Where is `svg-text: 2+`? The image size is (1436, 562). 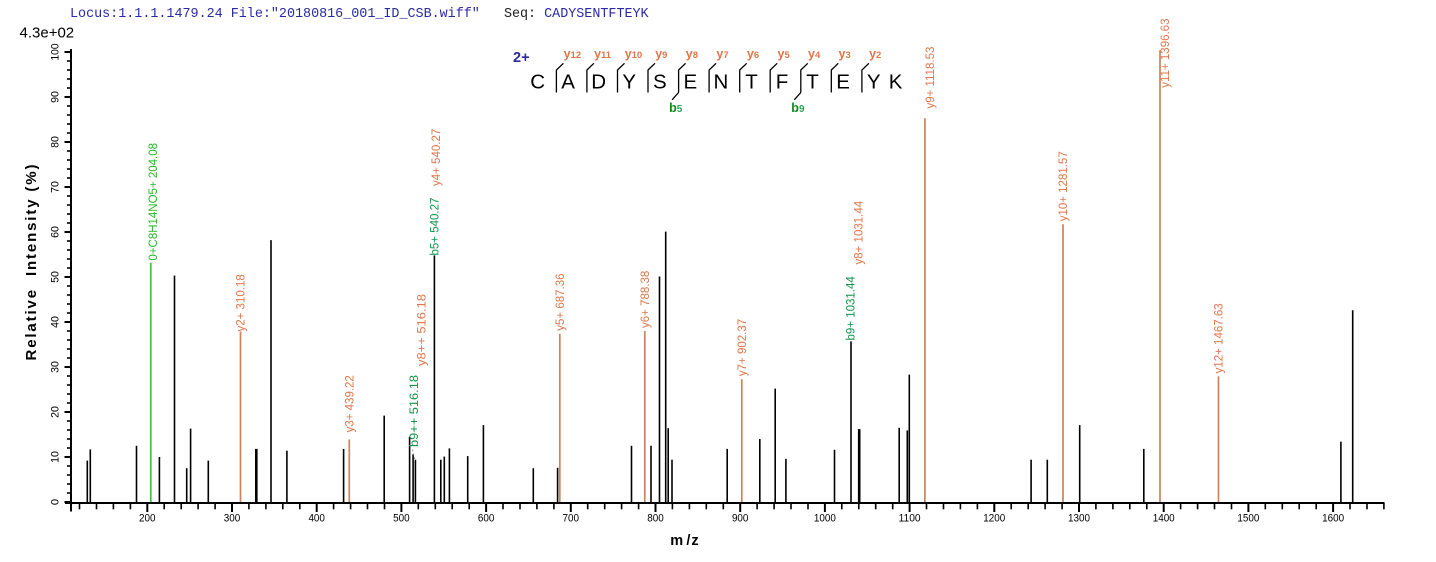 svg-text: 2+ is located at coordinates (521, 58).